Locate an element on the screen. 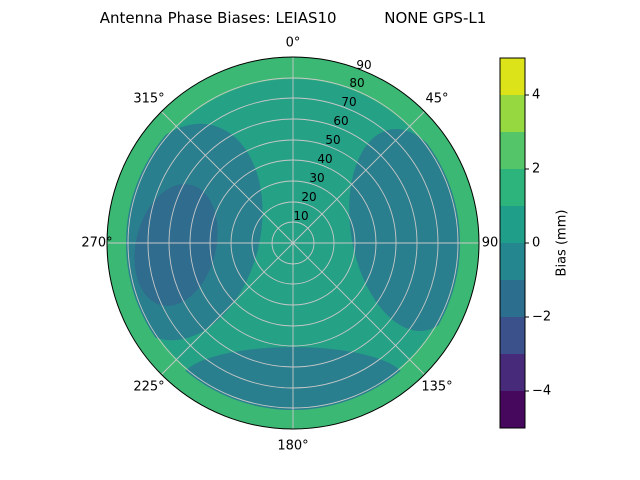  colorbar is located at coordinates (514, 243).